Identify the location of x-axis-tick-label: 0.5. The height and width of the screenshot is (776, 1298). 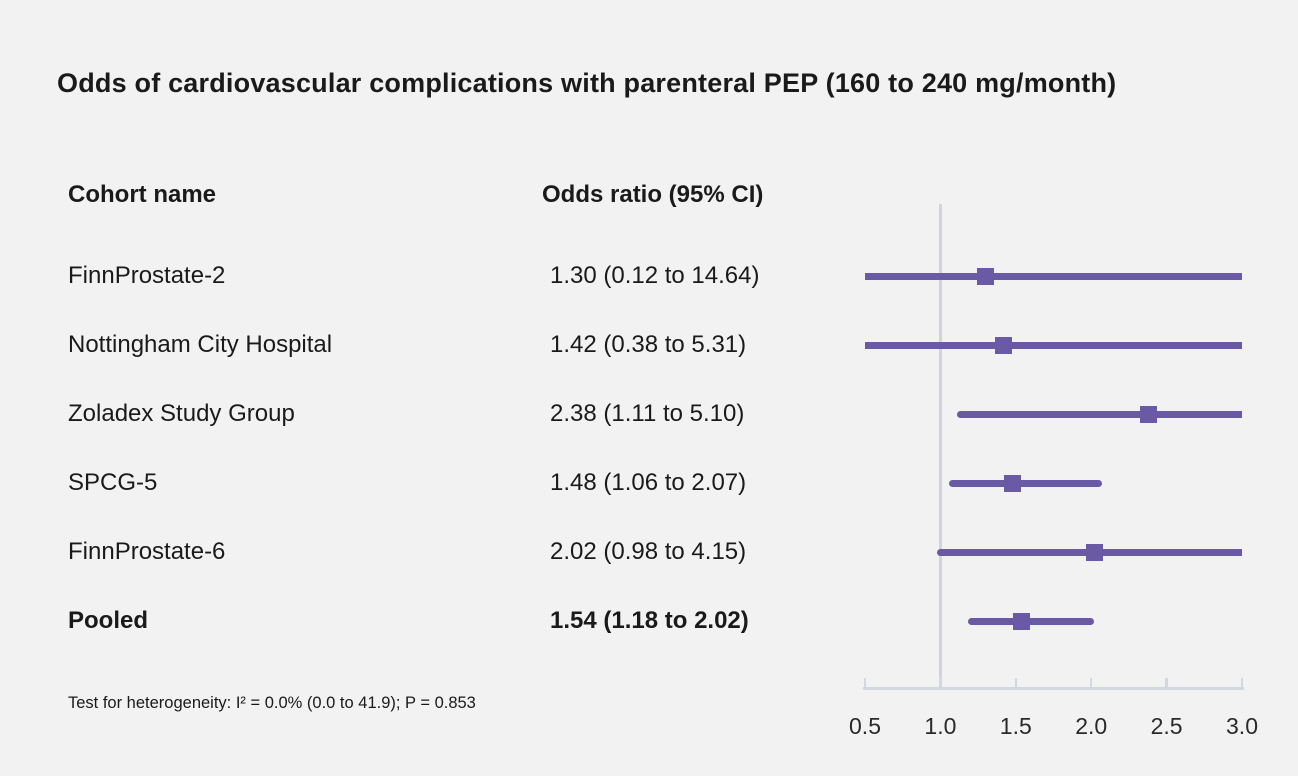
(865, 726).